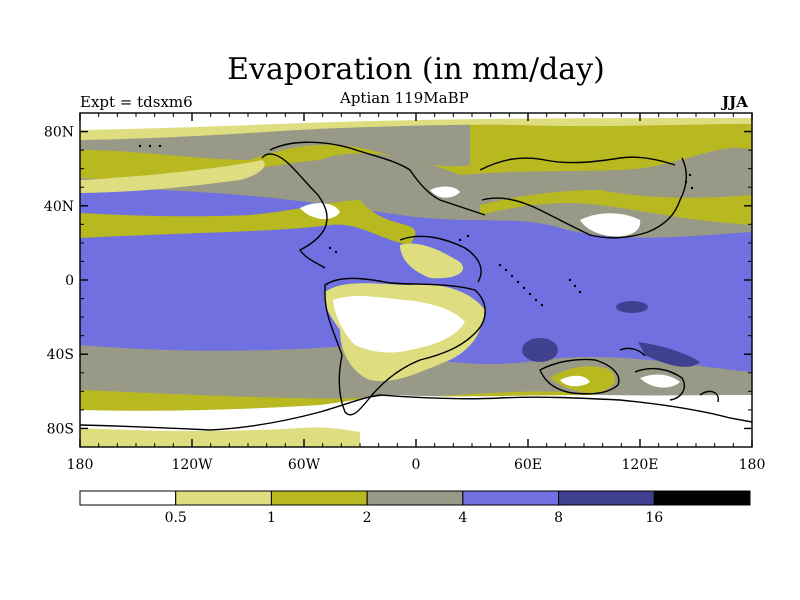 Image resolution: width=800 pixels, height=600 pixels. Describe the element at coordinates (558, 518) in the screenshot. I see `colorbar-label: 8` at that location.